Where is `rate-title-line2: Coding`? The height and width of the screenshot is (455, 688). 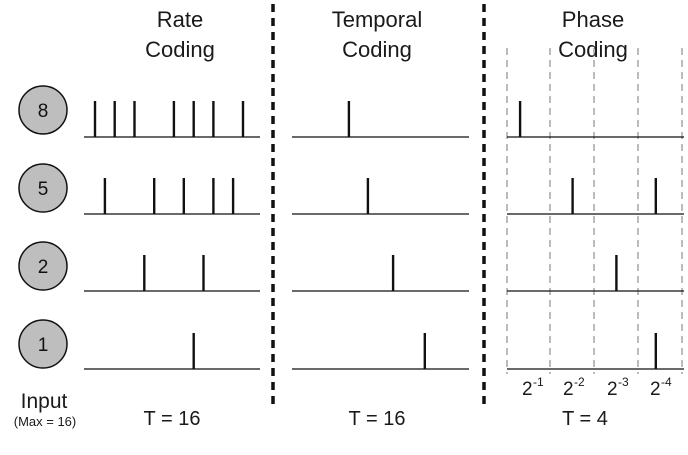
rate-title-line2: Coding is located at coordinates (180, 49).